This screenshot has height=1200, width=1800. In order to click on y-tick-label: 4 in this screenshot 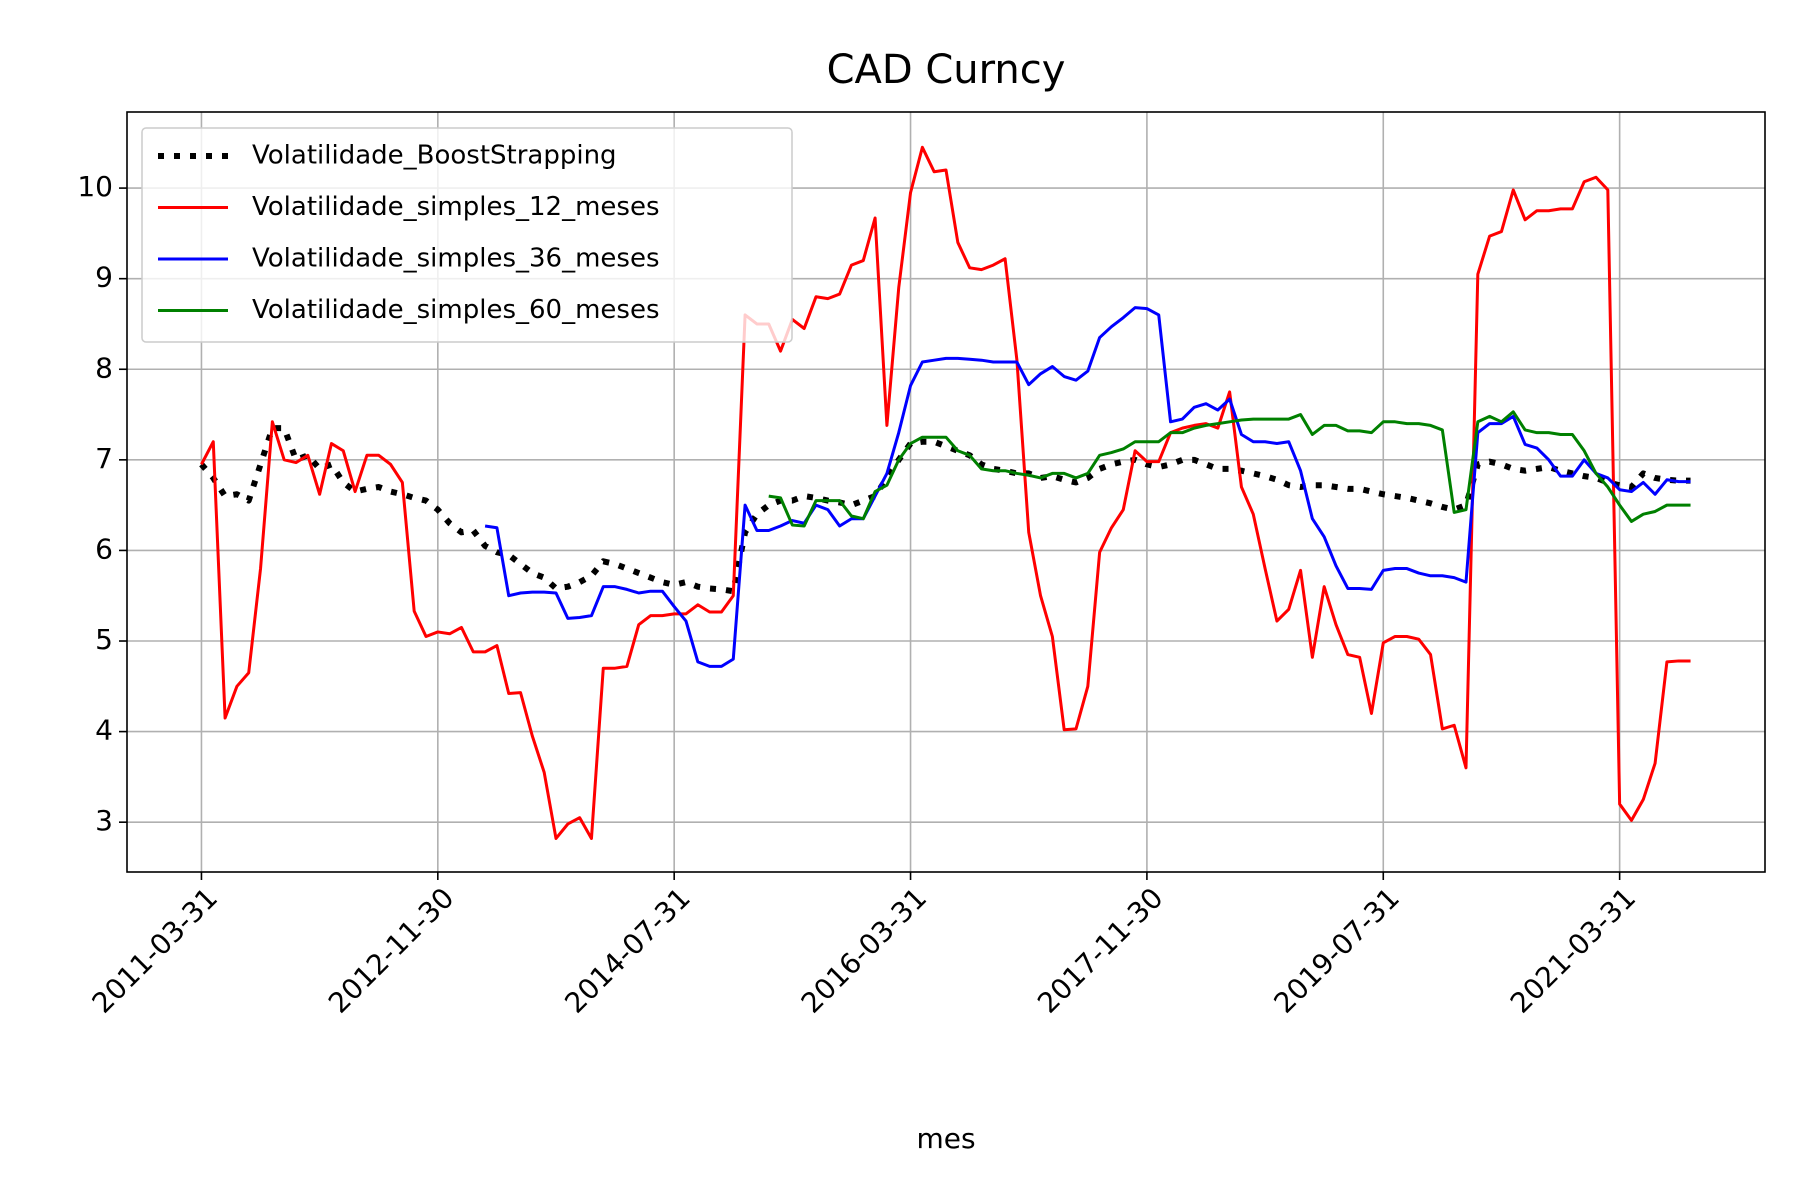, I will do `click(104, 730)`.